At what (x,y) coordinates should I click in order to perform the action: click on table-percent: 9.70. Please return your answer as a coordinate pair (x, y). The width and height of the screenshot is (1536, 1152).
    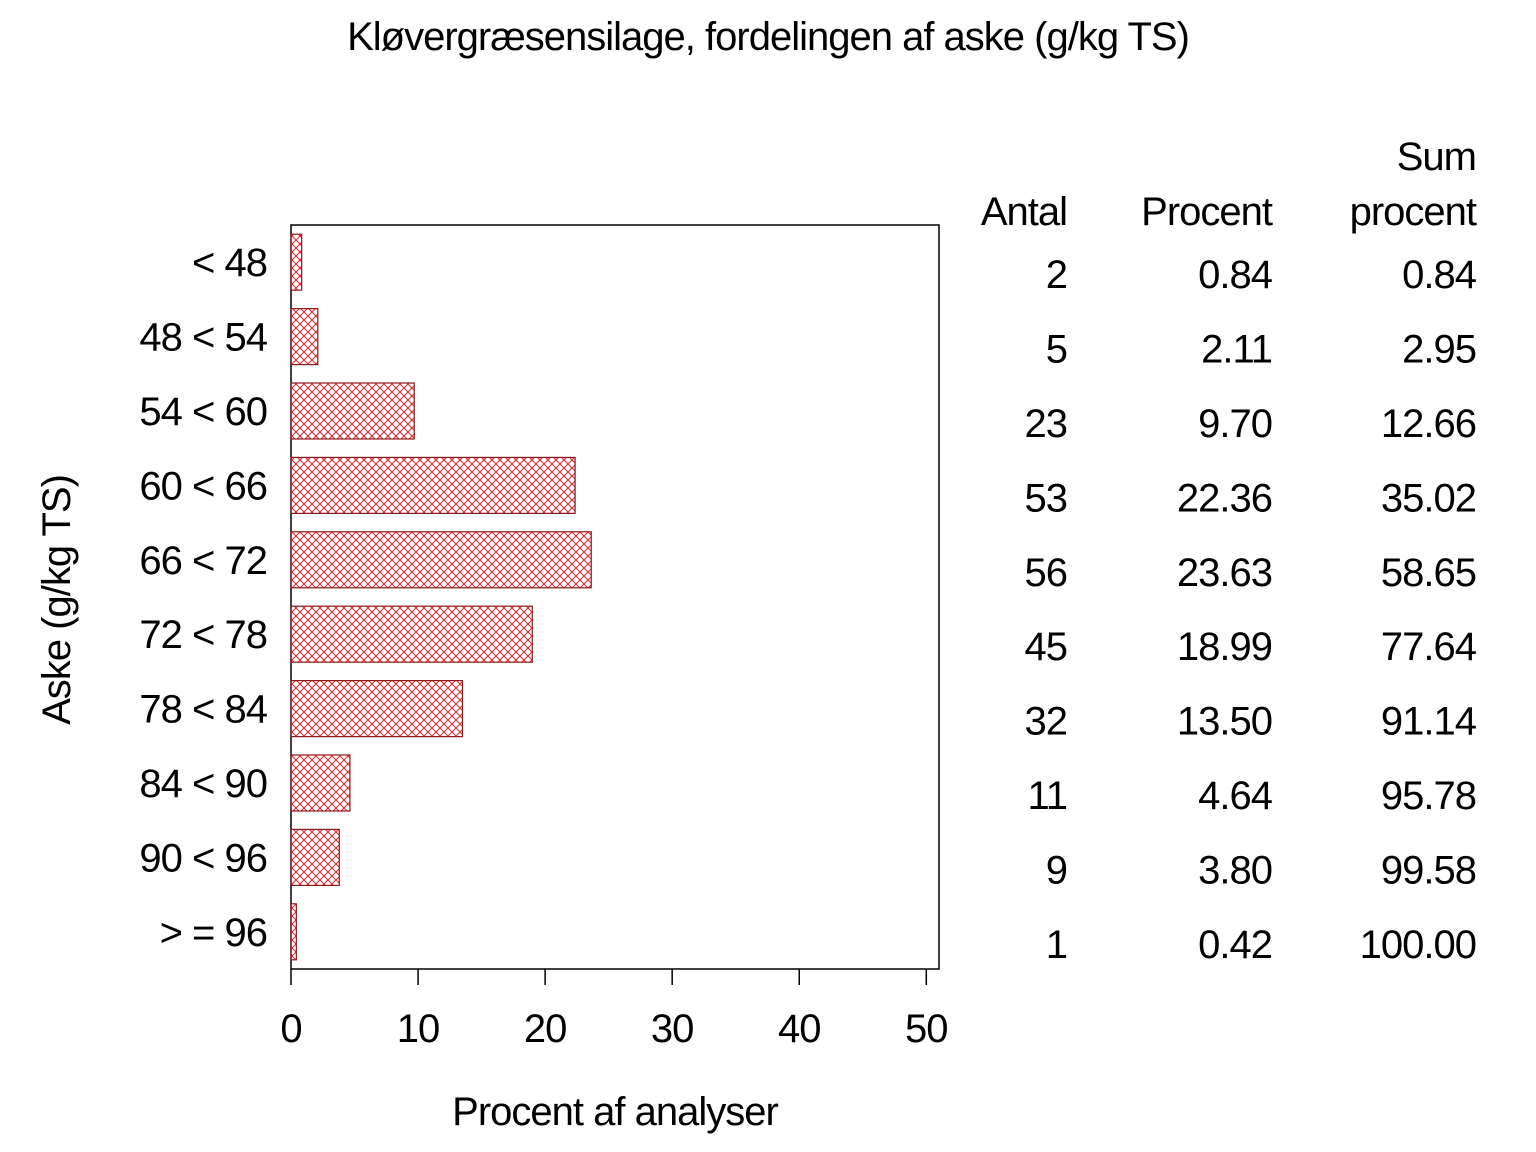
    Looking at the image, I should click on (1235, 424).